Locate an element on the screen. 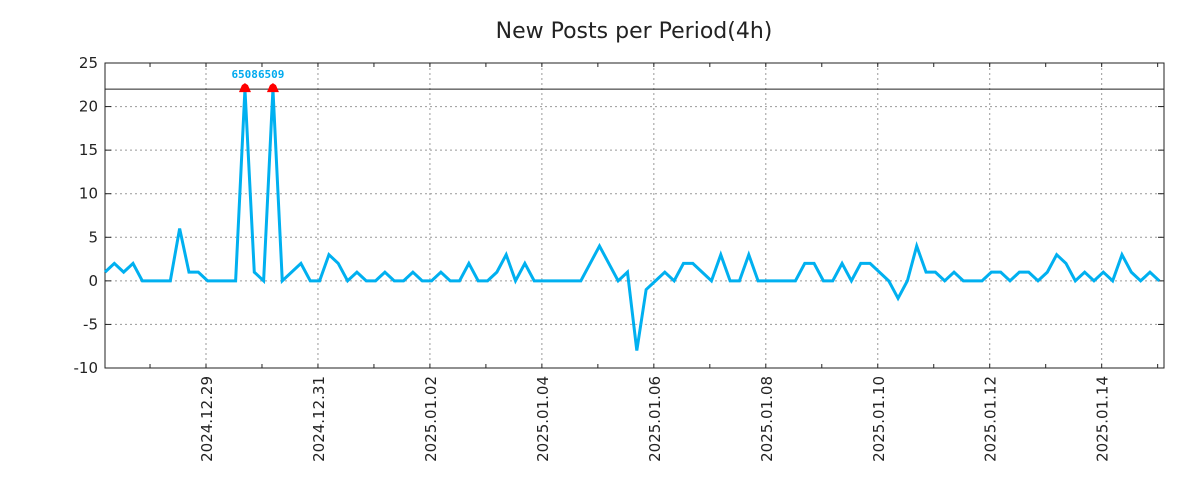 Image resolution: width=1200 pixels, height=500 pixels. y-tick-label: -5 is located at coordinates (90, 324).